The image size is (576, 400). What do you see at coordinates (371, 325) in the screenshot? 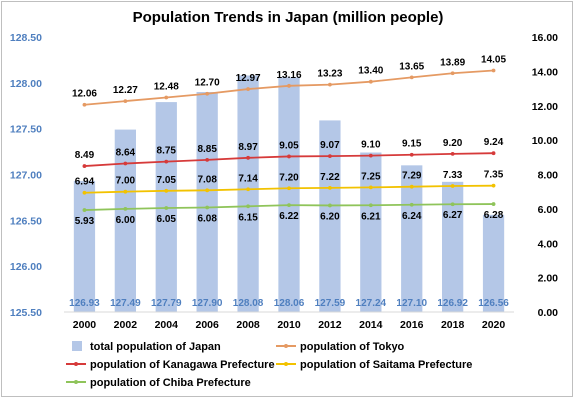
I see `x-tick-label: 2014` at bounding box center [371, 325].